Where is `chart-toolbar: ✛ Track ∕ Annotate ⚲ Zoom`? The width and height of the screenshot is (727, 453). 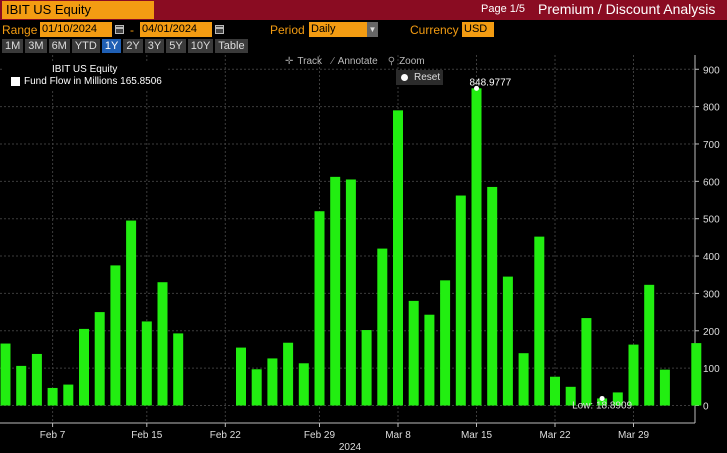
chart-toolbar: ✛ Track ∕ Annotate ⚲ Zoom is located at coordinates (355, 61).